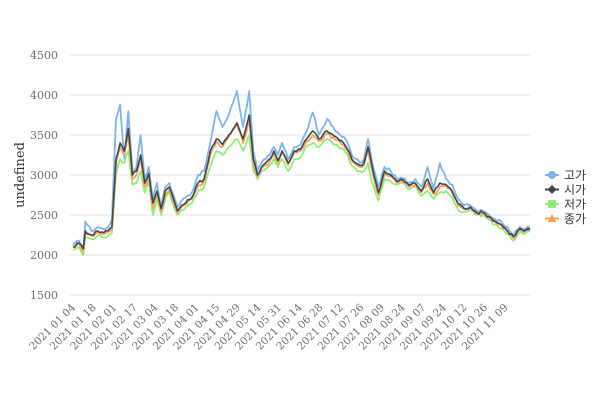 The width and height of the screenshot is (600, 404). I want to click on legend-item: 고가, so click(565, 176).